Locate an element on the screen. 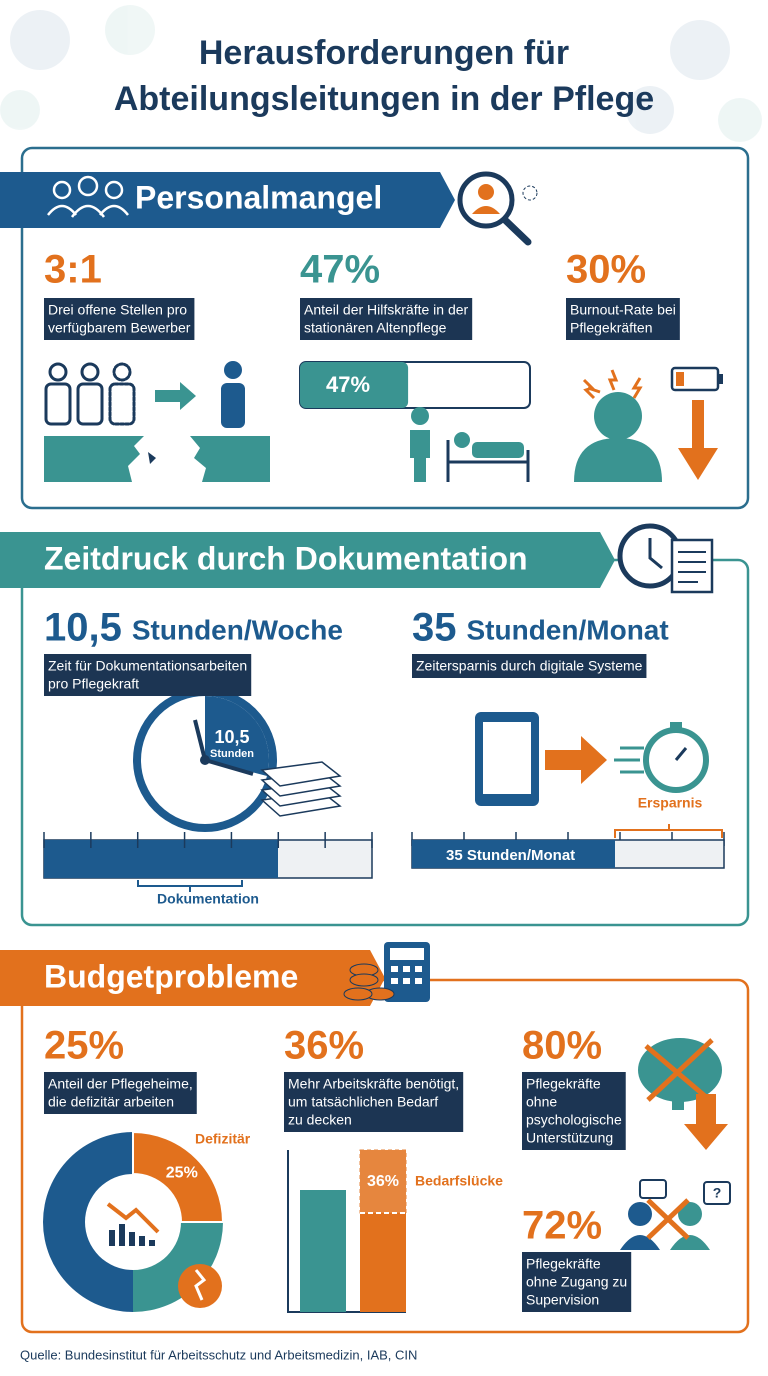  bar-label: 47% is located at coordinates (348, 384).